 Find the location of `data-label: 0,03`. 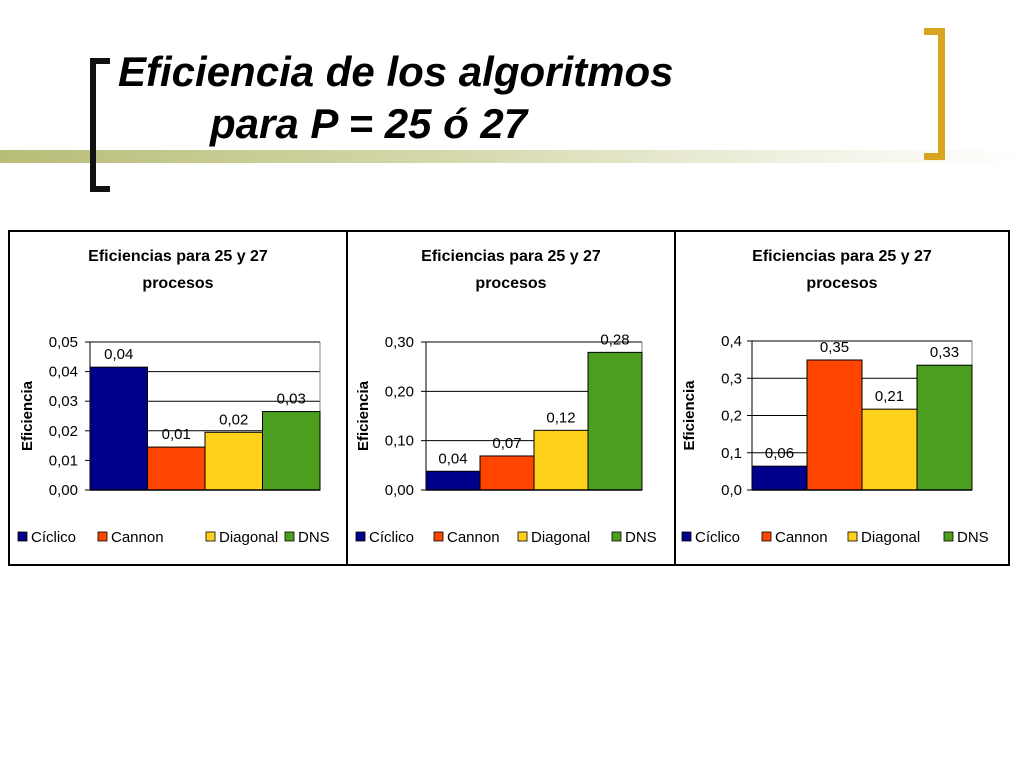

data-label: 0,03 is located at coordinates (291, 399).